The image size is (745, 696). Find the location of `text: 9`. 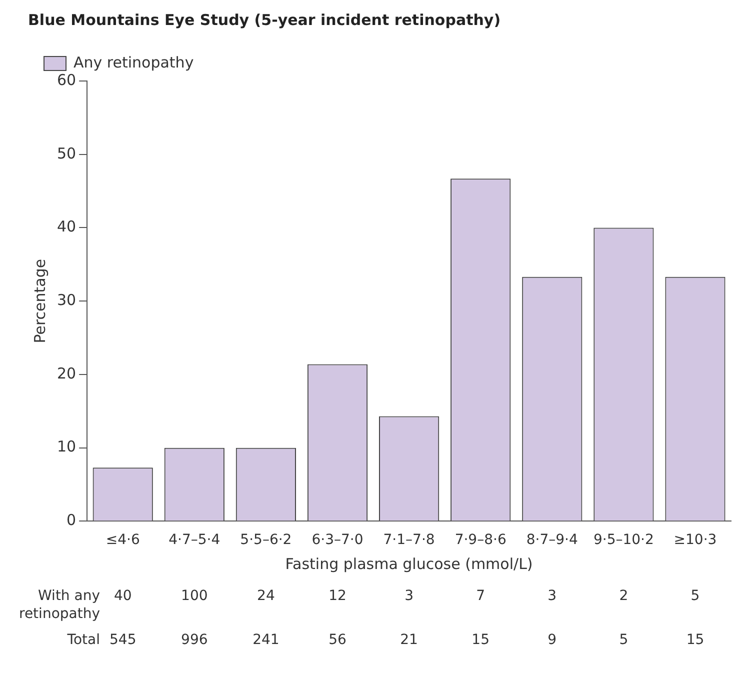

text: 9 is located at coordinates (552, 640).